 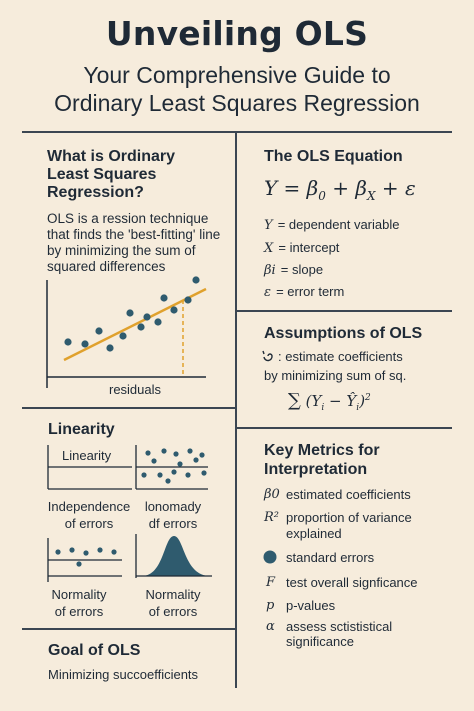 I want to click on metric-text-alpha-line1: assess sctististical, so click(x=339, y=626).